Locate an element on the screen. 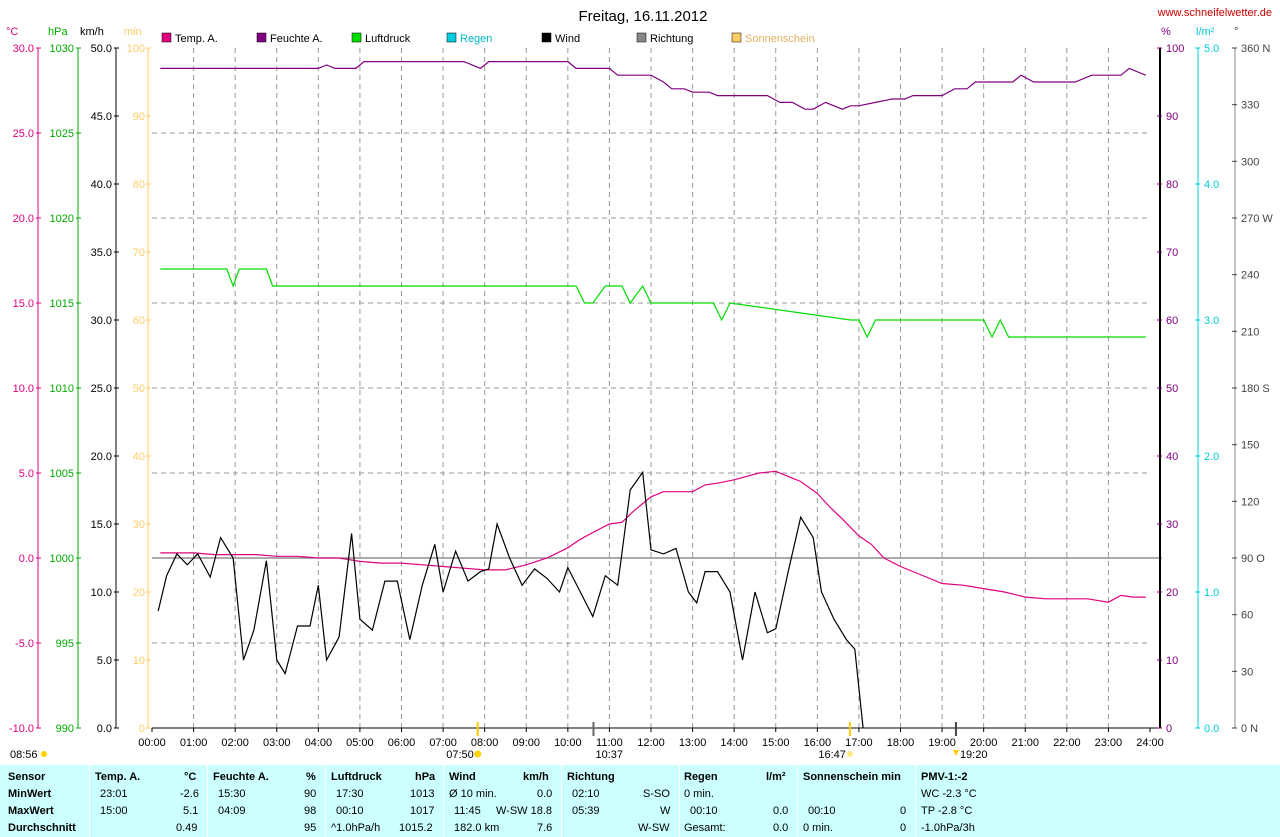 This screenshot has height=837, width=1280. hum-header: Feuchte A. is located at coordinates (241, 777).